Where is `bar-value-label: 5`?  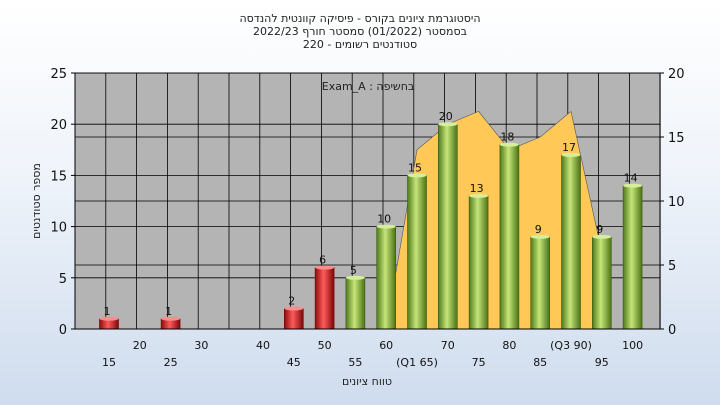 bar-value-label: 5 is located at coordinates (353, 270).